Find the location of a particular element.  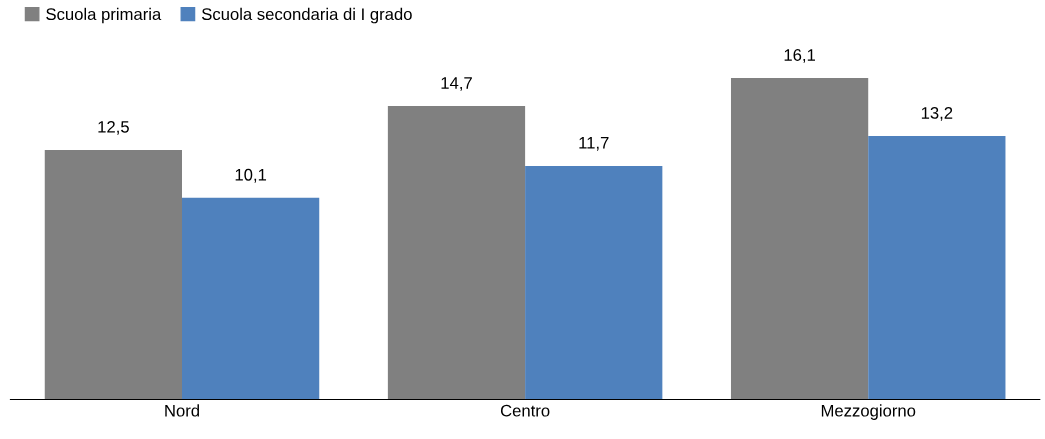

x-tick-label: Nord is located at coordinates (182, 410).